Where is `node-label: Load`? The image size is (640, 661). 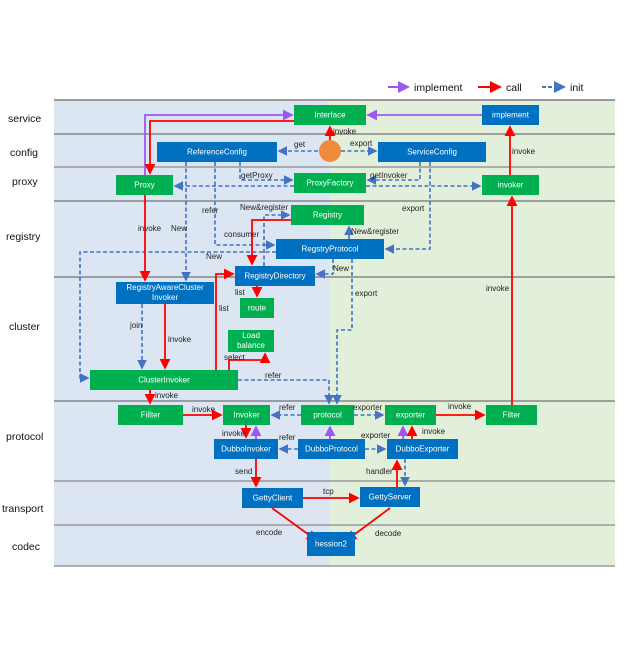
node-label: Load is located at coordinates (251, 335).